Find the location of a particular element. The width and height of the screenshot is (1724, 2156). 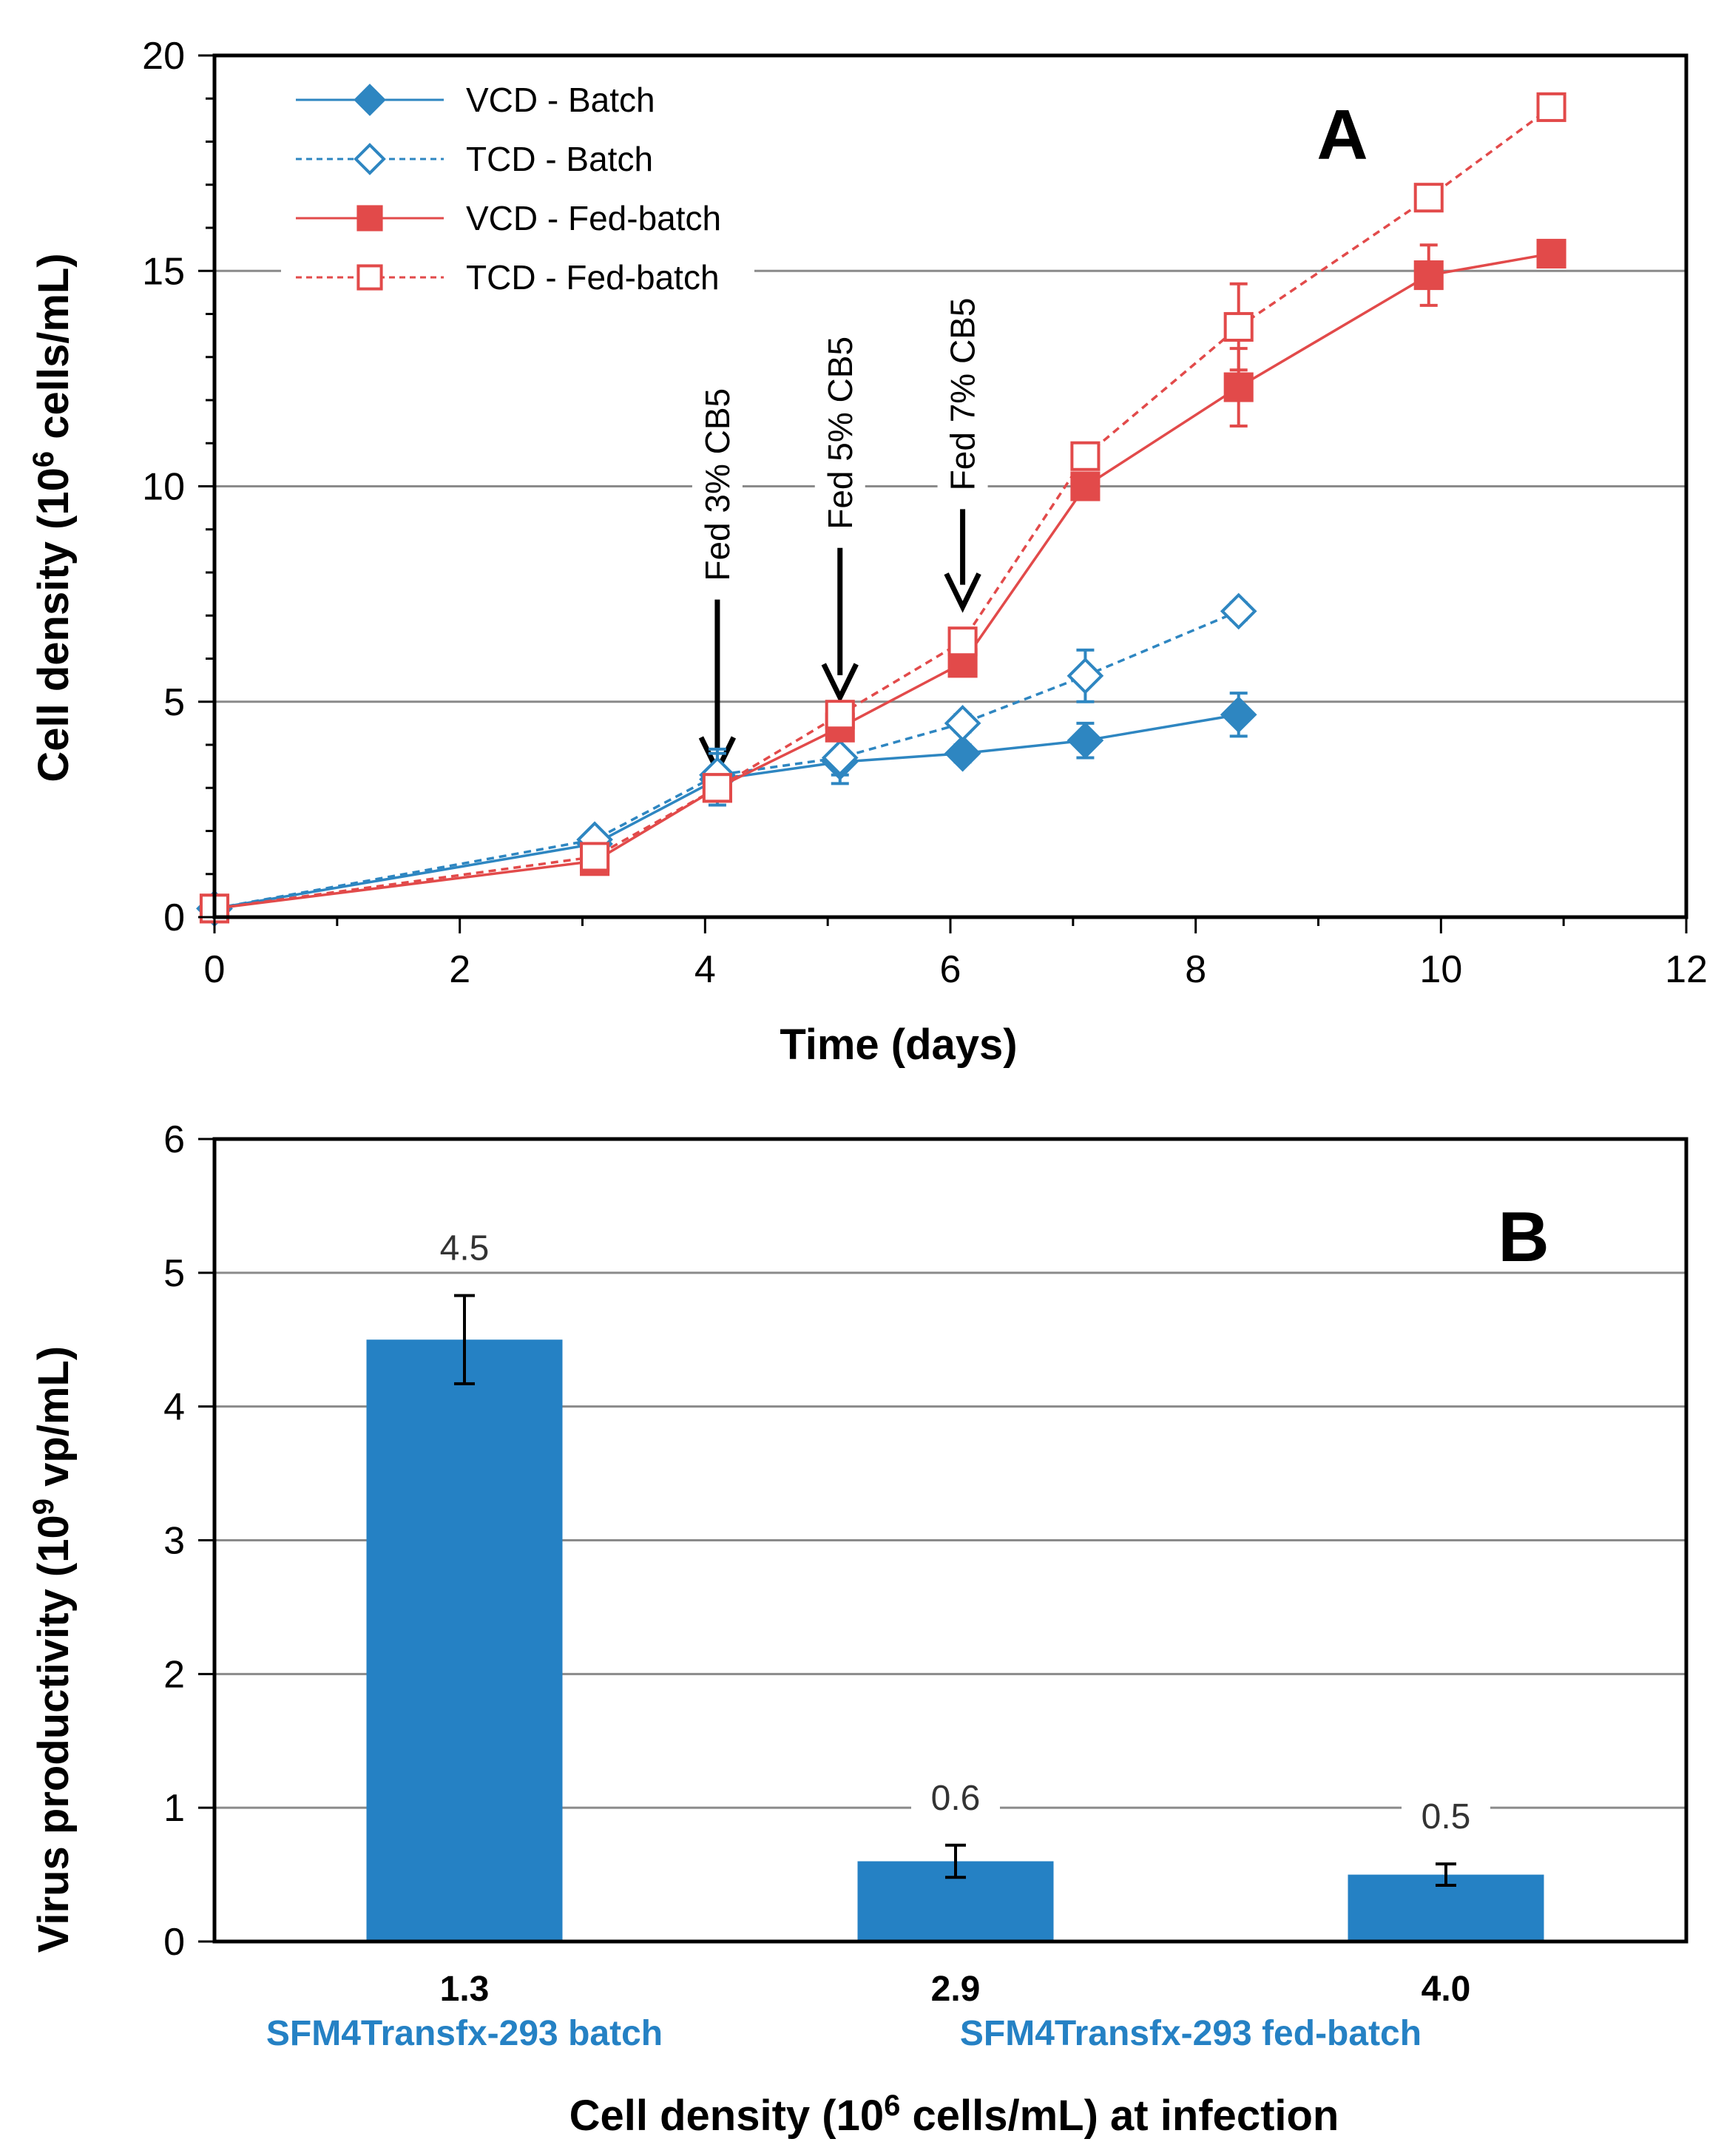

panel-a-annotation-label: Fed 5% CB5 is located at coordinates (840, 433).